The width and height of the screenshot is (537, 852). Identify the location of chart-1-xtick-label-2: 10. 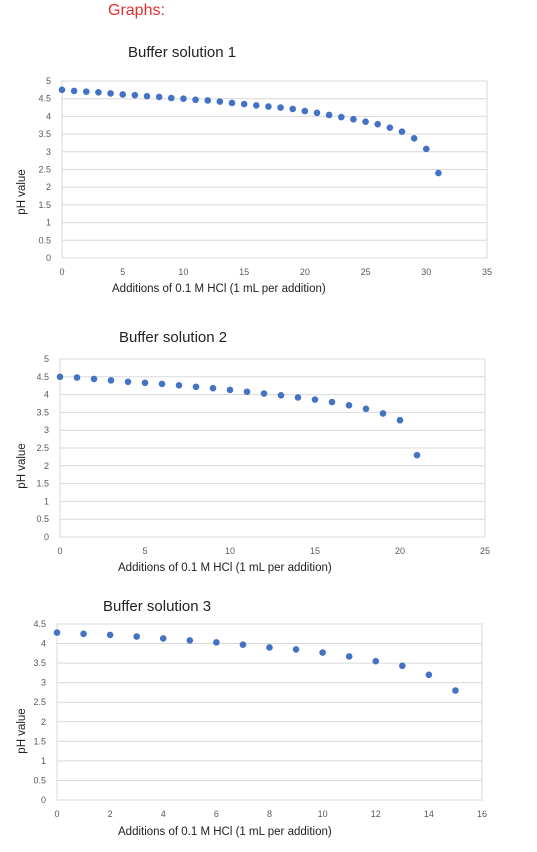
(183, 272).